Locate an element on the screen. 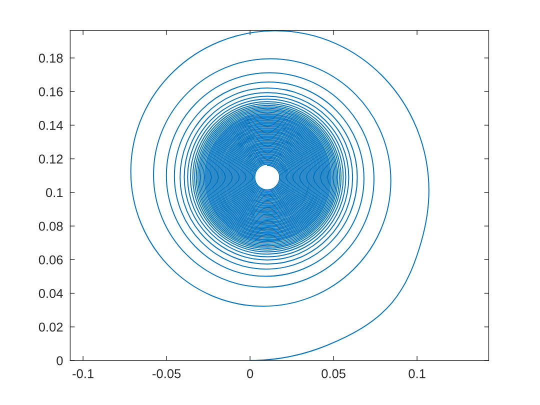  y-tick-label: 0.08 is located at coordinates (50, 226).